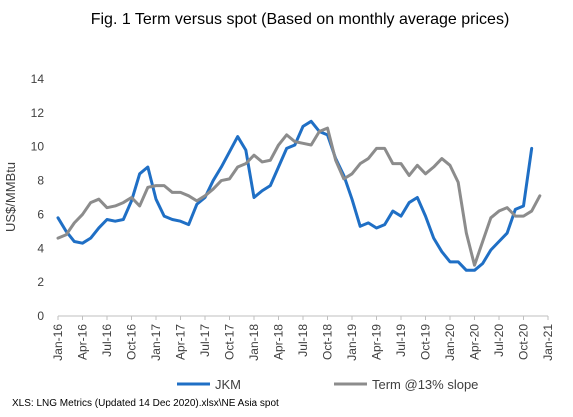 This screenshot has height=417, width=573. Describe the element at coordinates (40, 214) in the screenshot. I see `y-tick-label: 6` at that location.